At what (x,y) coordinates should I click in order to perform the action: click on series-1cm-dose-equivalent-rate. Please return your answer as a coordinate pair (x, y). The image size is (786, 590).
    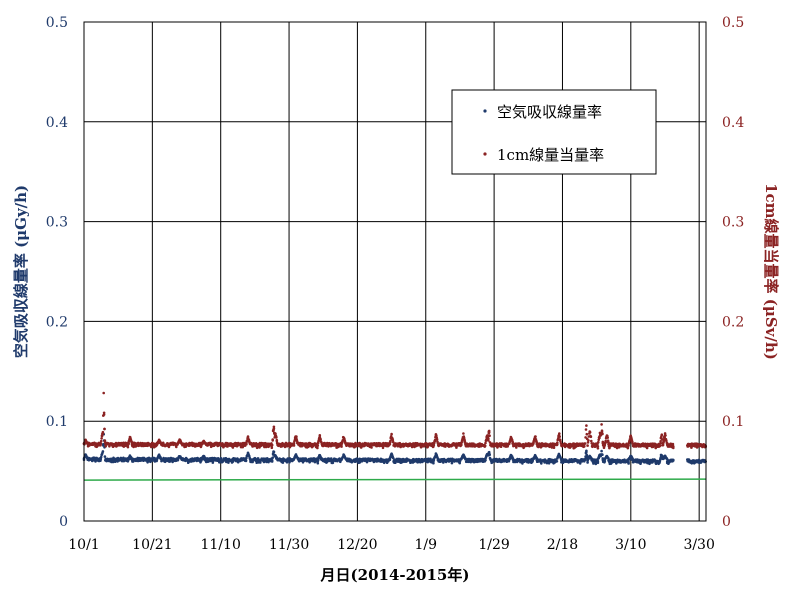
    Looking at the image, I should click on (394, 420).